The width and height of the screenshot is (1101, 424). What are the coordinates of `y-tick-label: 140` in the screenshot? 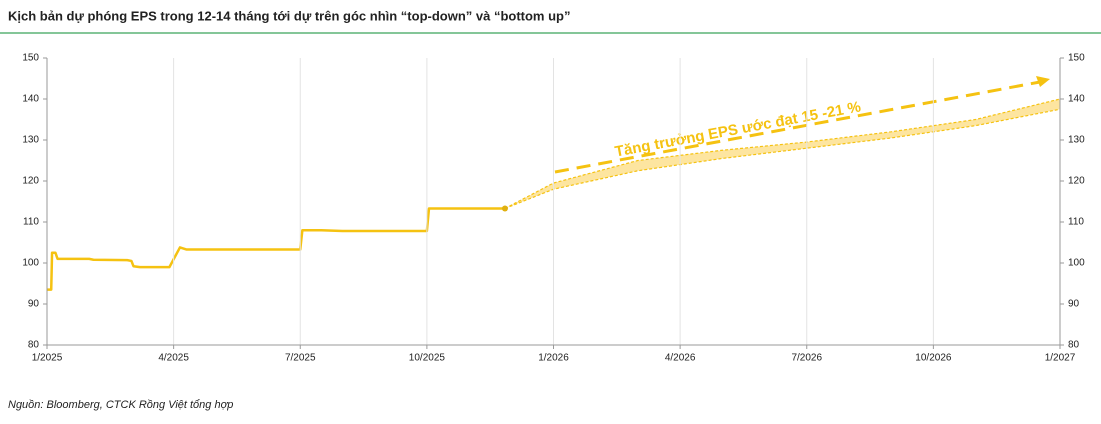 It's located at (30, 99).